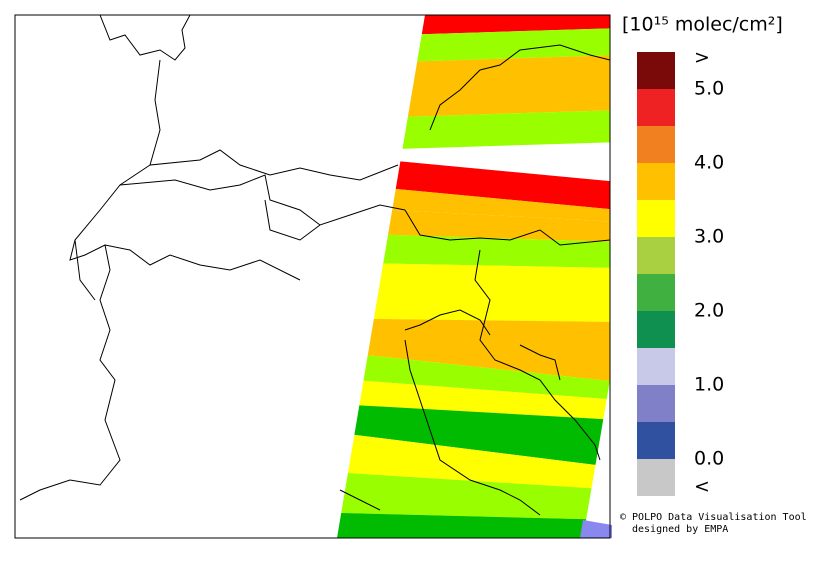 This screenshot has width=813, height=566. Describe the element at coordinates (702, 487) in the screenshot. I see `colorbar-label: <` at that location.